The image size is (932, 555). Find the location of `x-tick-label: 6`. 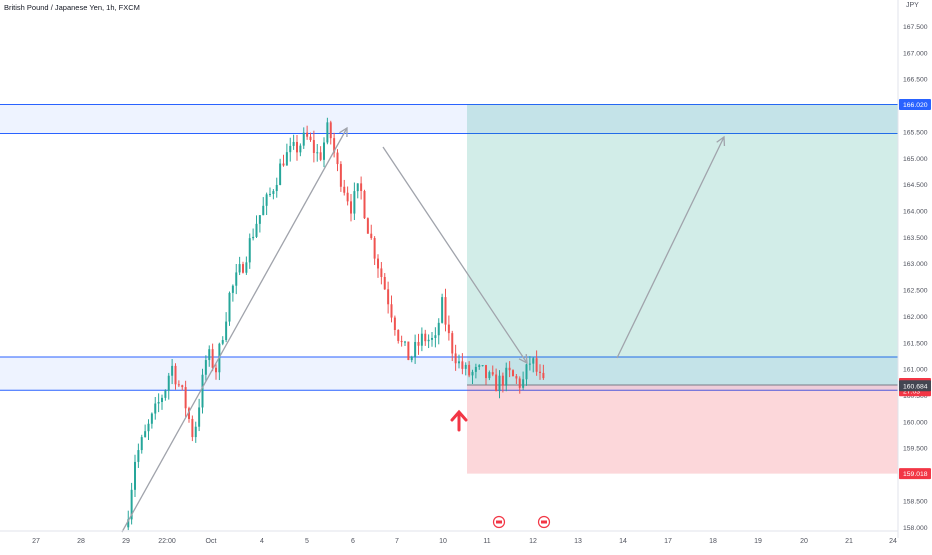

x-tick-label: 6 is located at coordinates (353, 541).